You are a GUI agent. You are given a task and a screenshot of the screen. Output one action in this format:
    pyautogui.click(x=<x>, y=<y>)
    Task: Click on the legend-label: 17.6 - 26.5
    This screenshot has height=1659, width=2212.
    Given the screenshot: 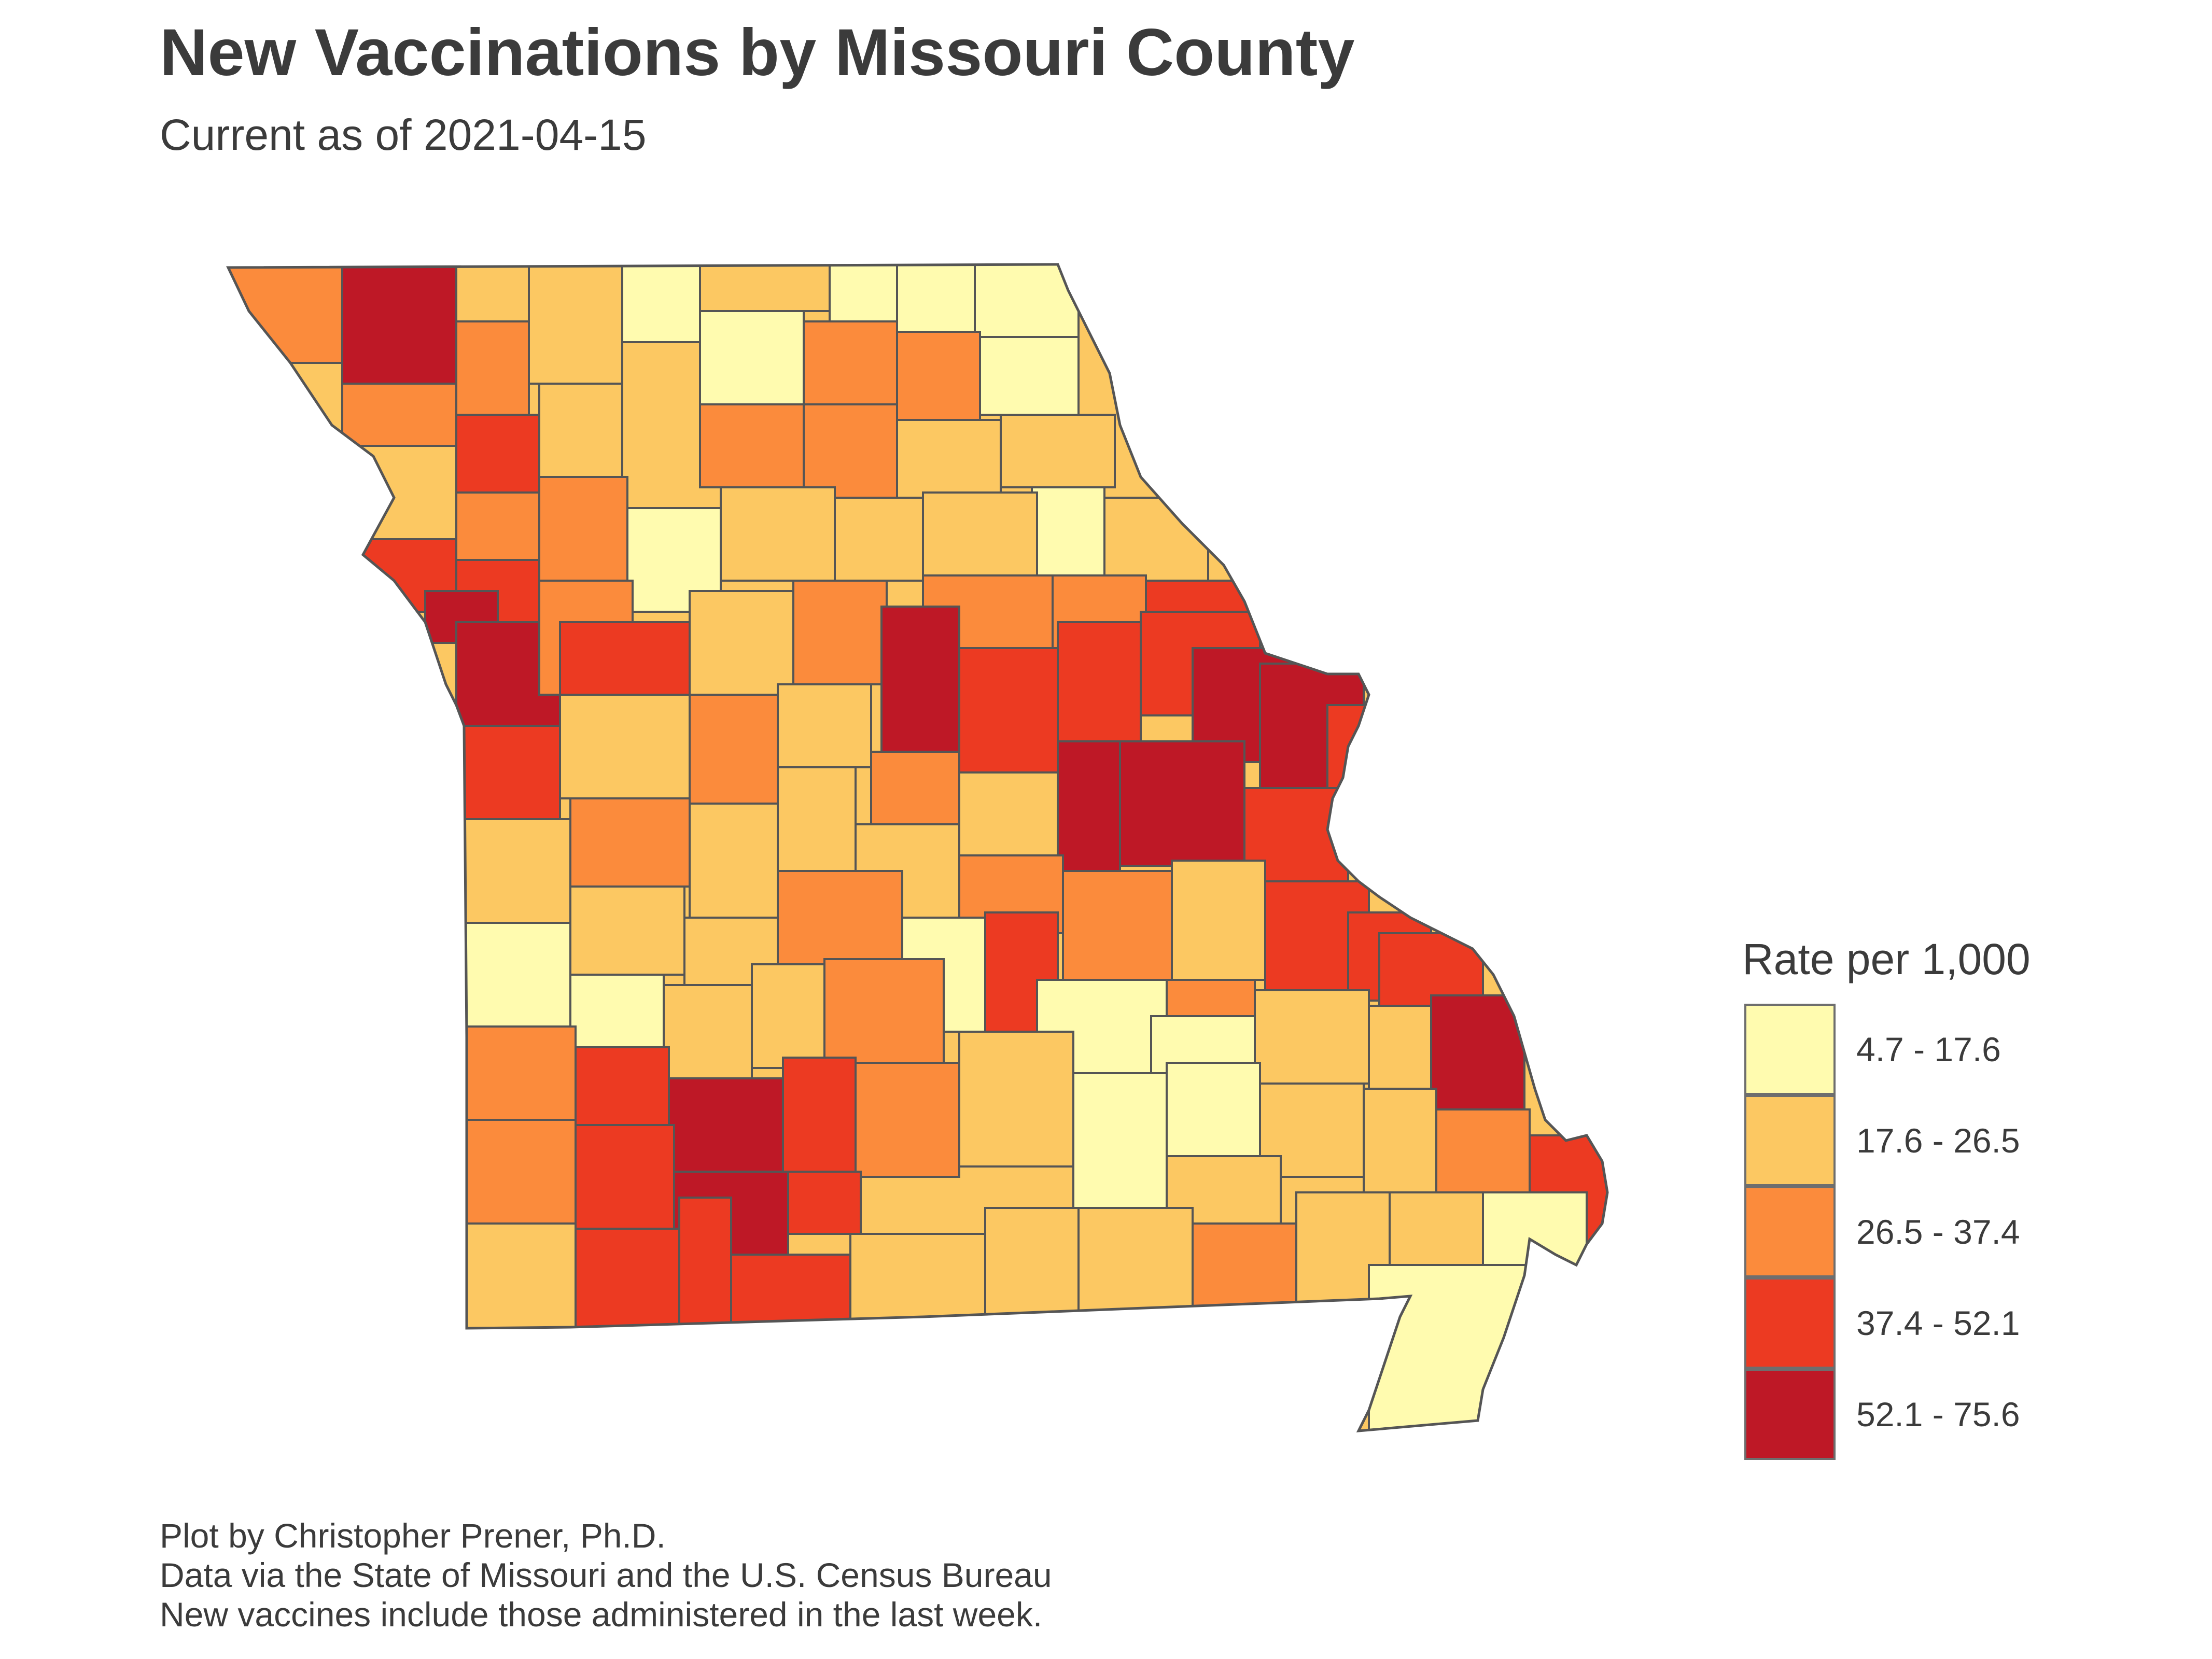 What is the action you would take?
    pyautogui.click(x=1938, y=1140)
    